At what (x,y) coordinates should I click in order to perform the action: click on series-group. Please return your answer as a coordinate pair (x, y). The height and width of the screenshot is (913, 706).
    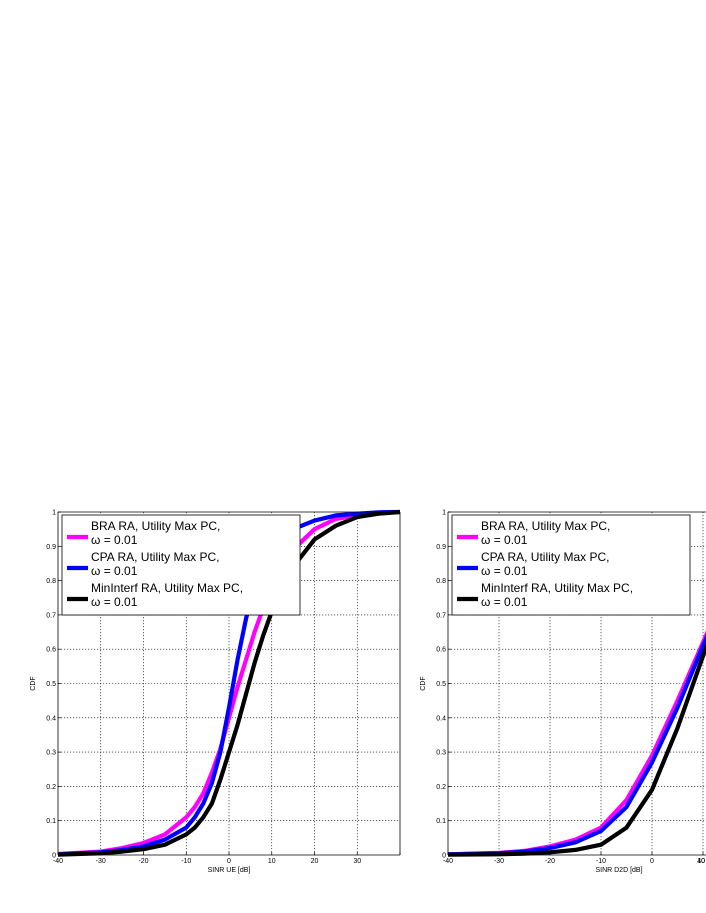
    Looking at the image, I should click on (577, 743).